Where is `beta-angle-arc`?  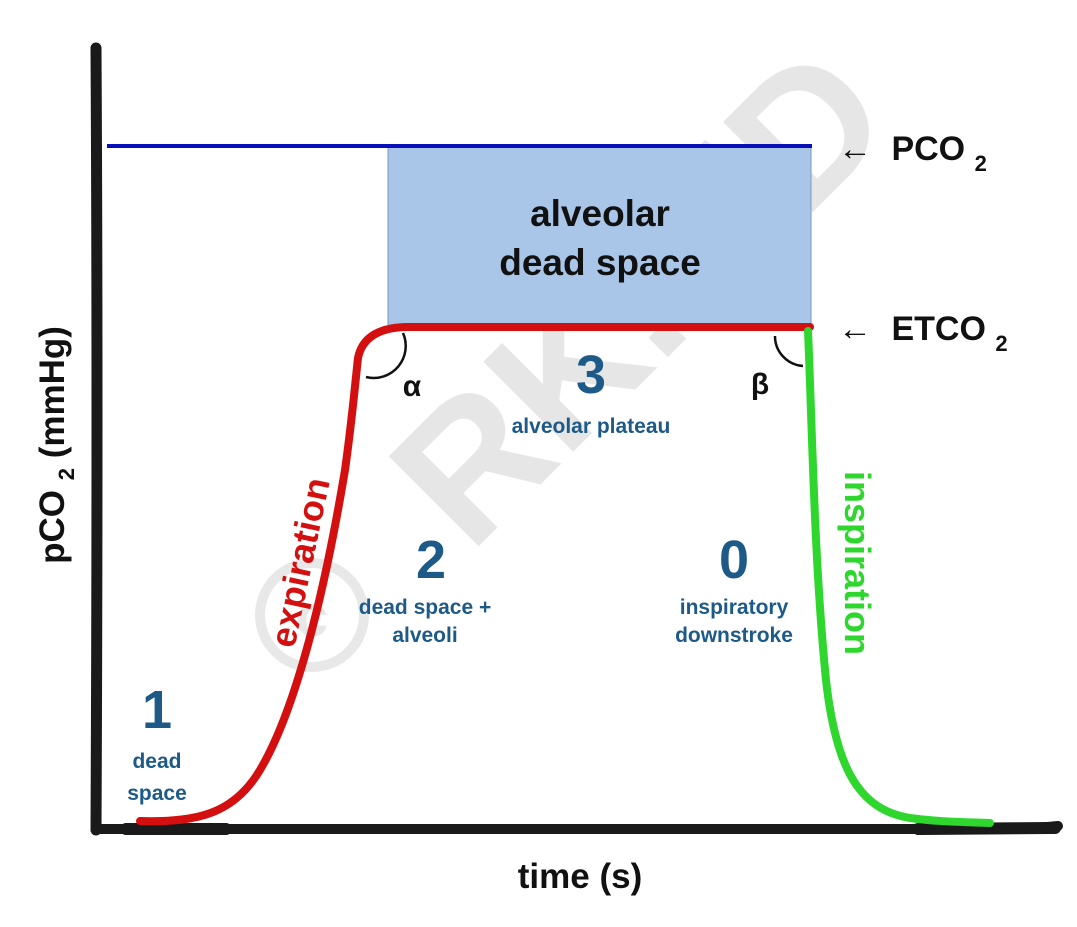
beta-angle-arc is located at coordinates (788, 351).